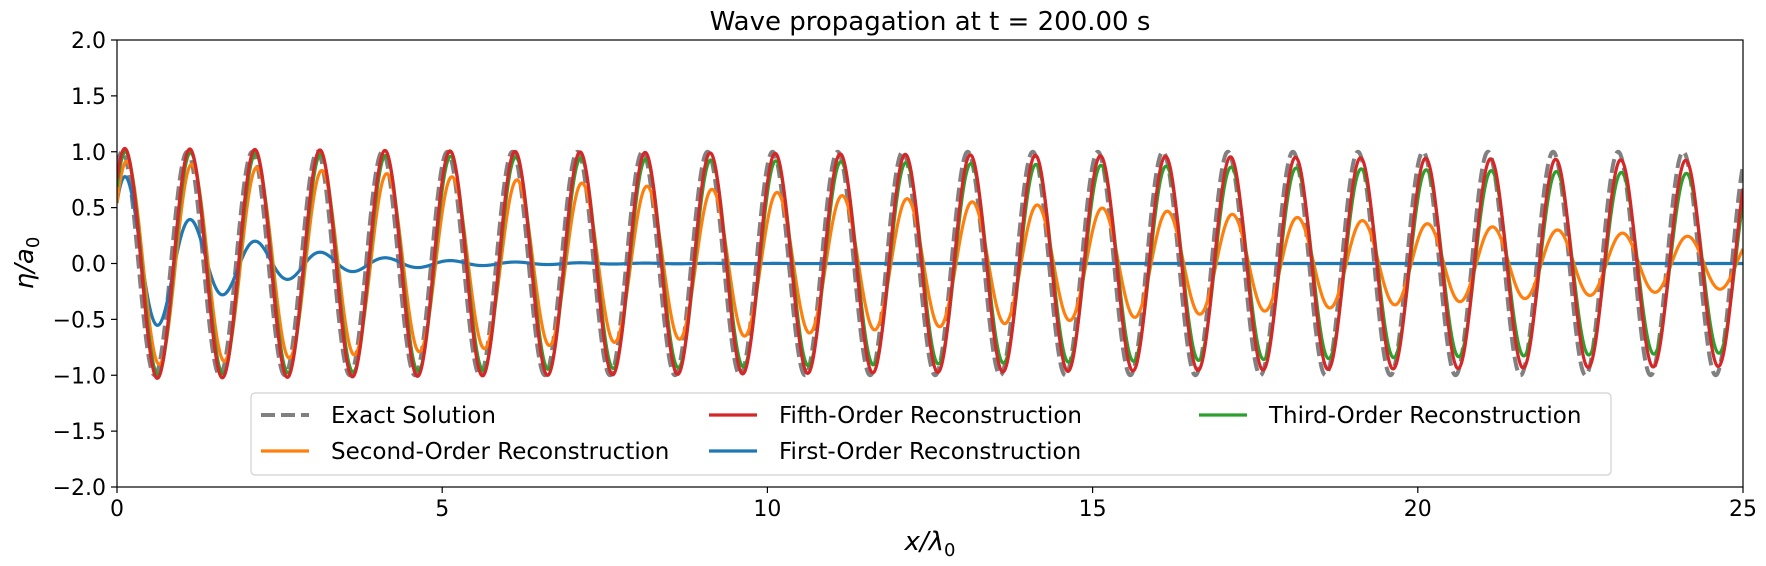 Image resolution: width=1766 pixels, height=566 pixels. I want to click on legend-label: Exact Solution, so click(413, 416).